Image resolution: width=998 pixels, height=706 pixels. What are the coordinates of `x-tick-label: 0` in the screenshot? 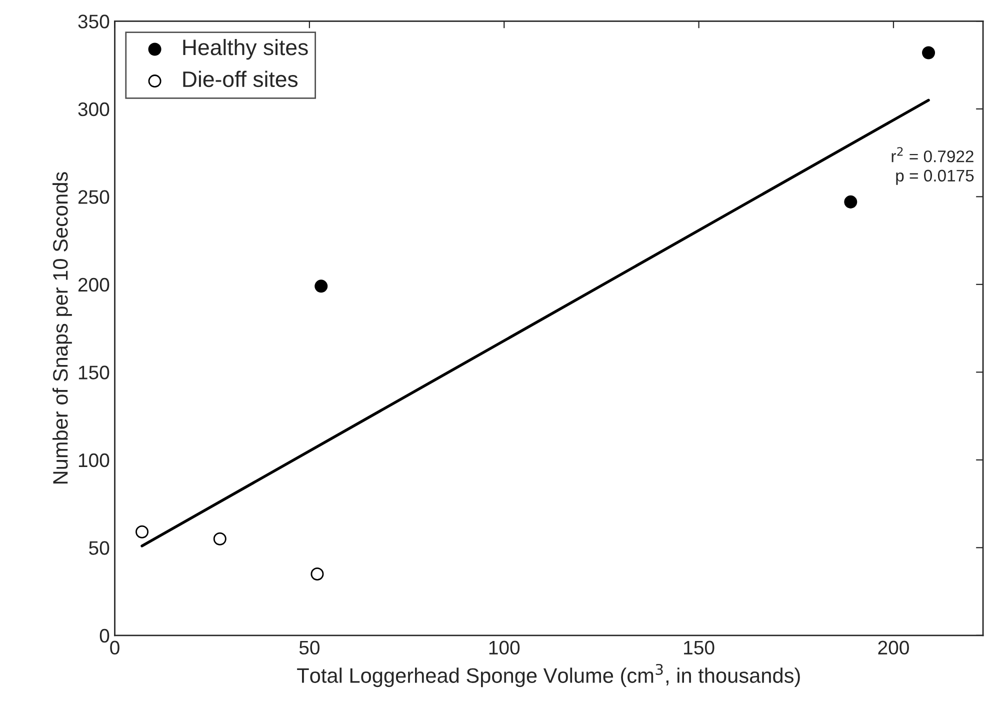 It's located at (115, 647).